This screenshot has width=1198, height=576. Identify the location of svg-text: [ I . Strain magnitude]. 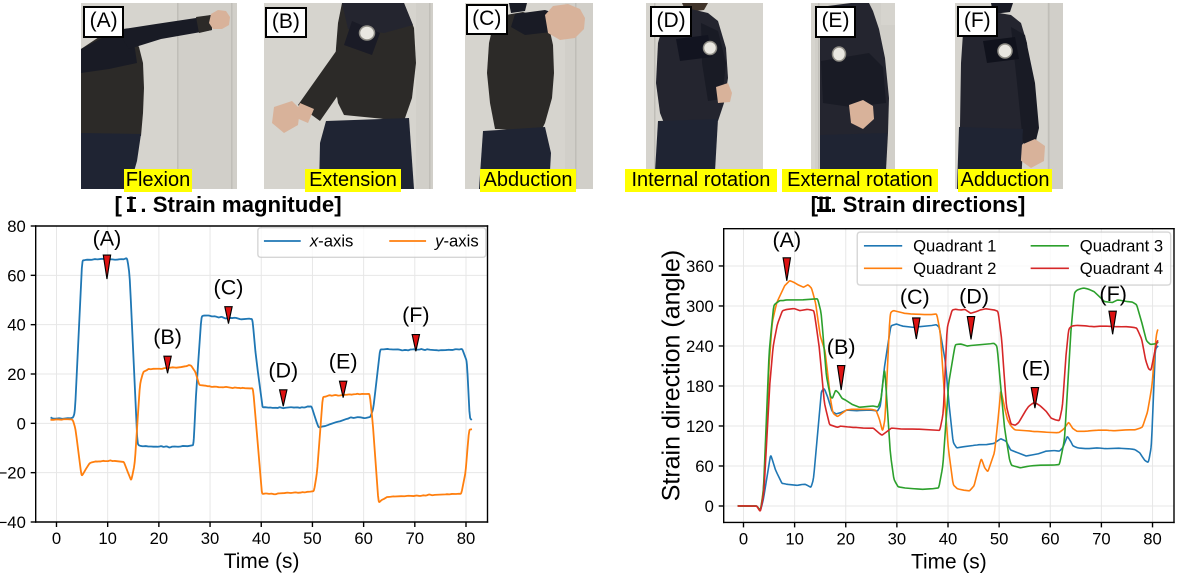
(227, 206).